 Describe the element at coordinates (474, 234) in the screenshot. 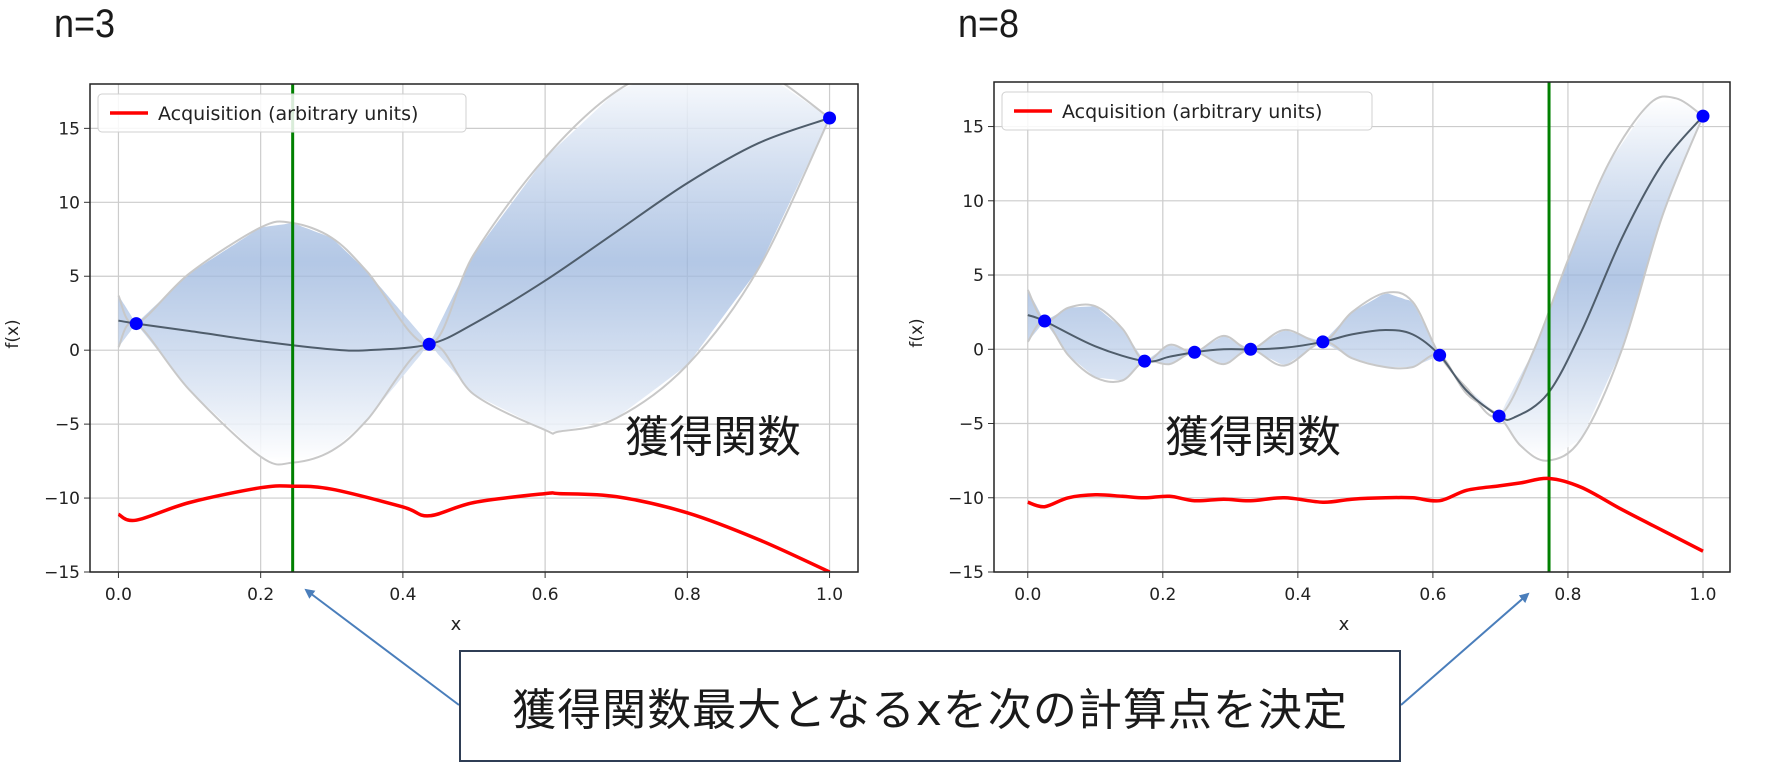

I see `mean-line` at that location.